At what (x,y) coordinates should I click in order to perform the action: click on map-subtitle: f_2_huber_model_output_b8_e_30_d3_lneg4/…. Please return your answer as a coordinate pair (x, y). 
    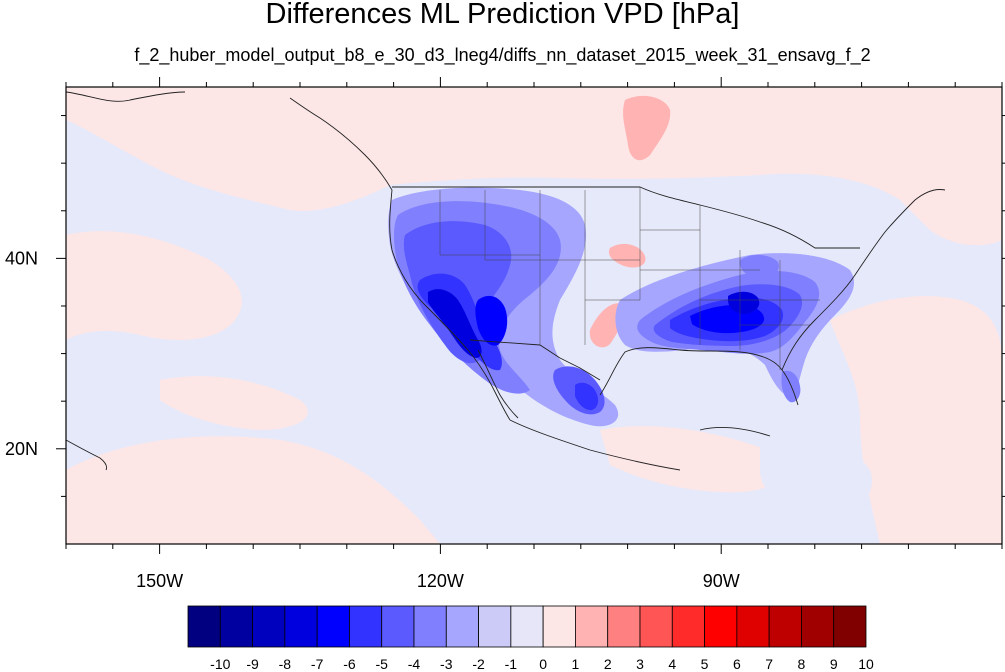
    Looking at the image, I should click on (502, 55).